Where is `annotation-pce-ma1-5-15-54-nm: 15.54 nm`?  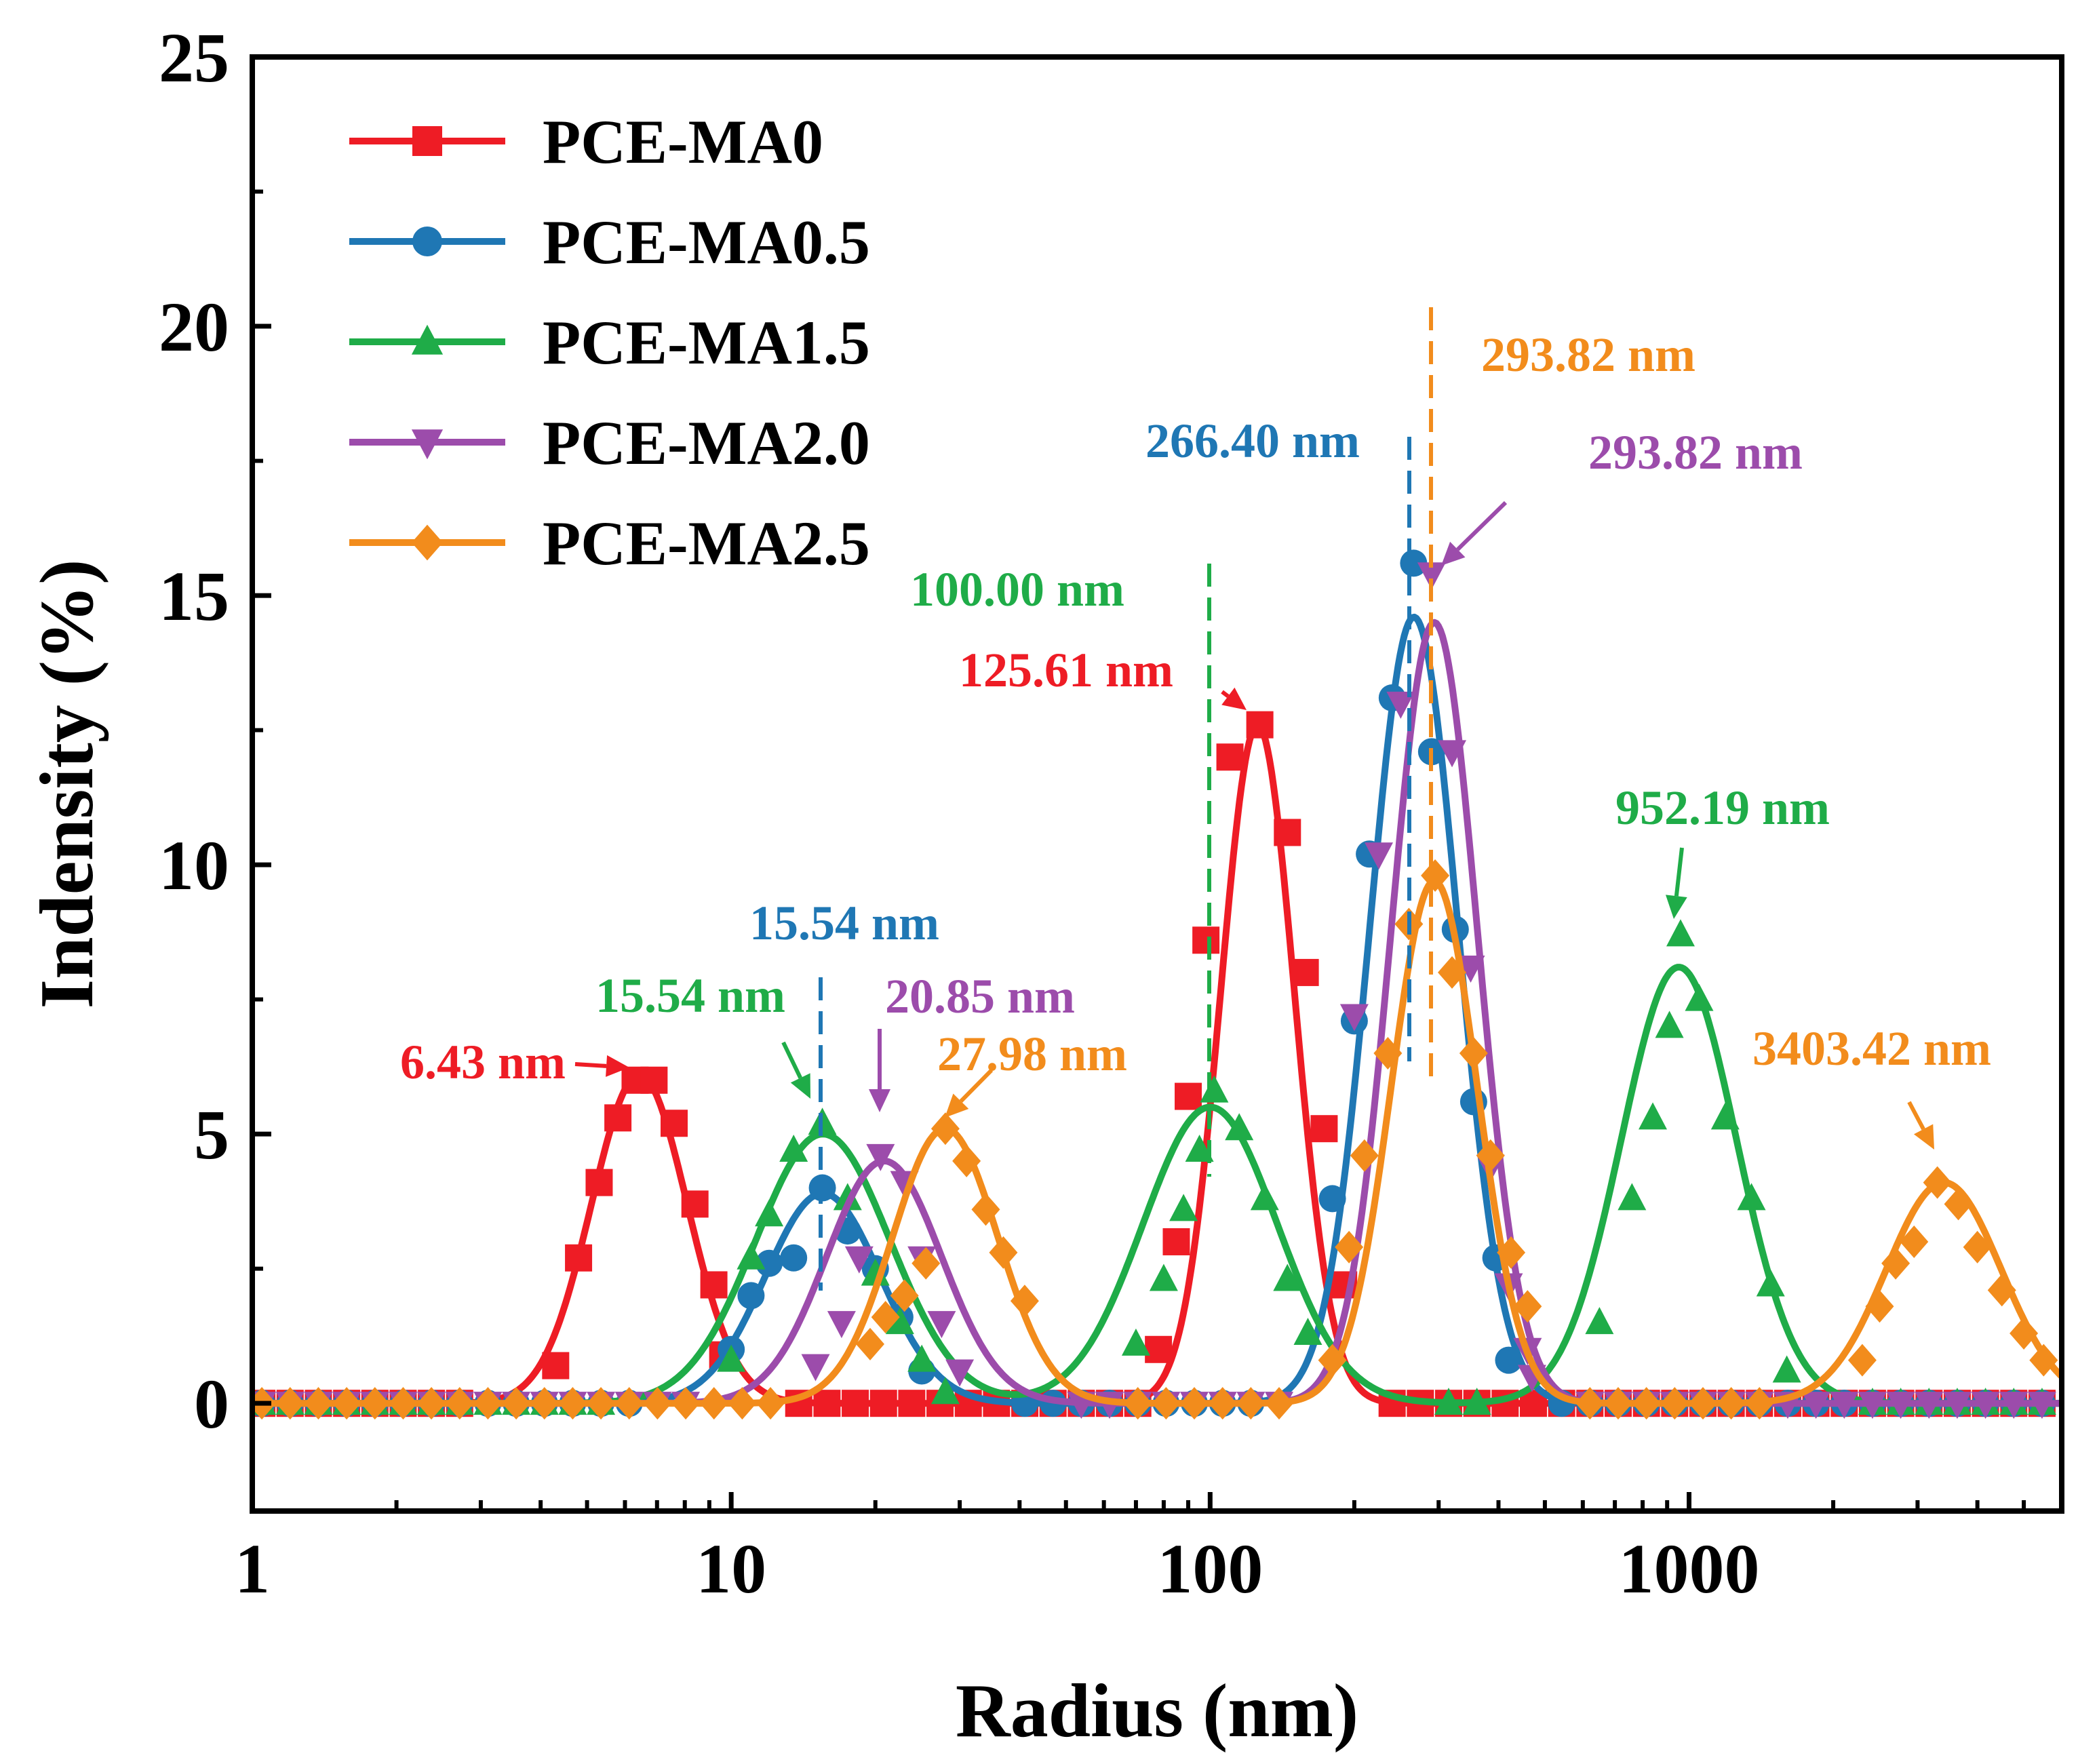
annotation-pce-ma1-5-15-54-nm: 15.54 nm is located at coordinates (702, 1033).